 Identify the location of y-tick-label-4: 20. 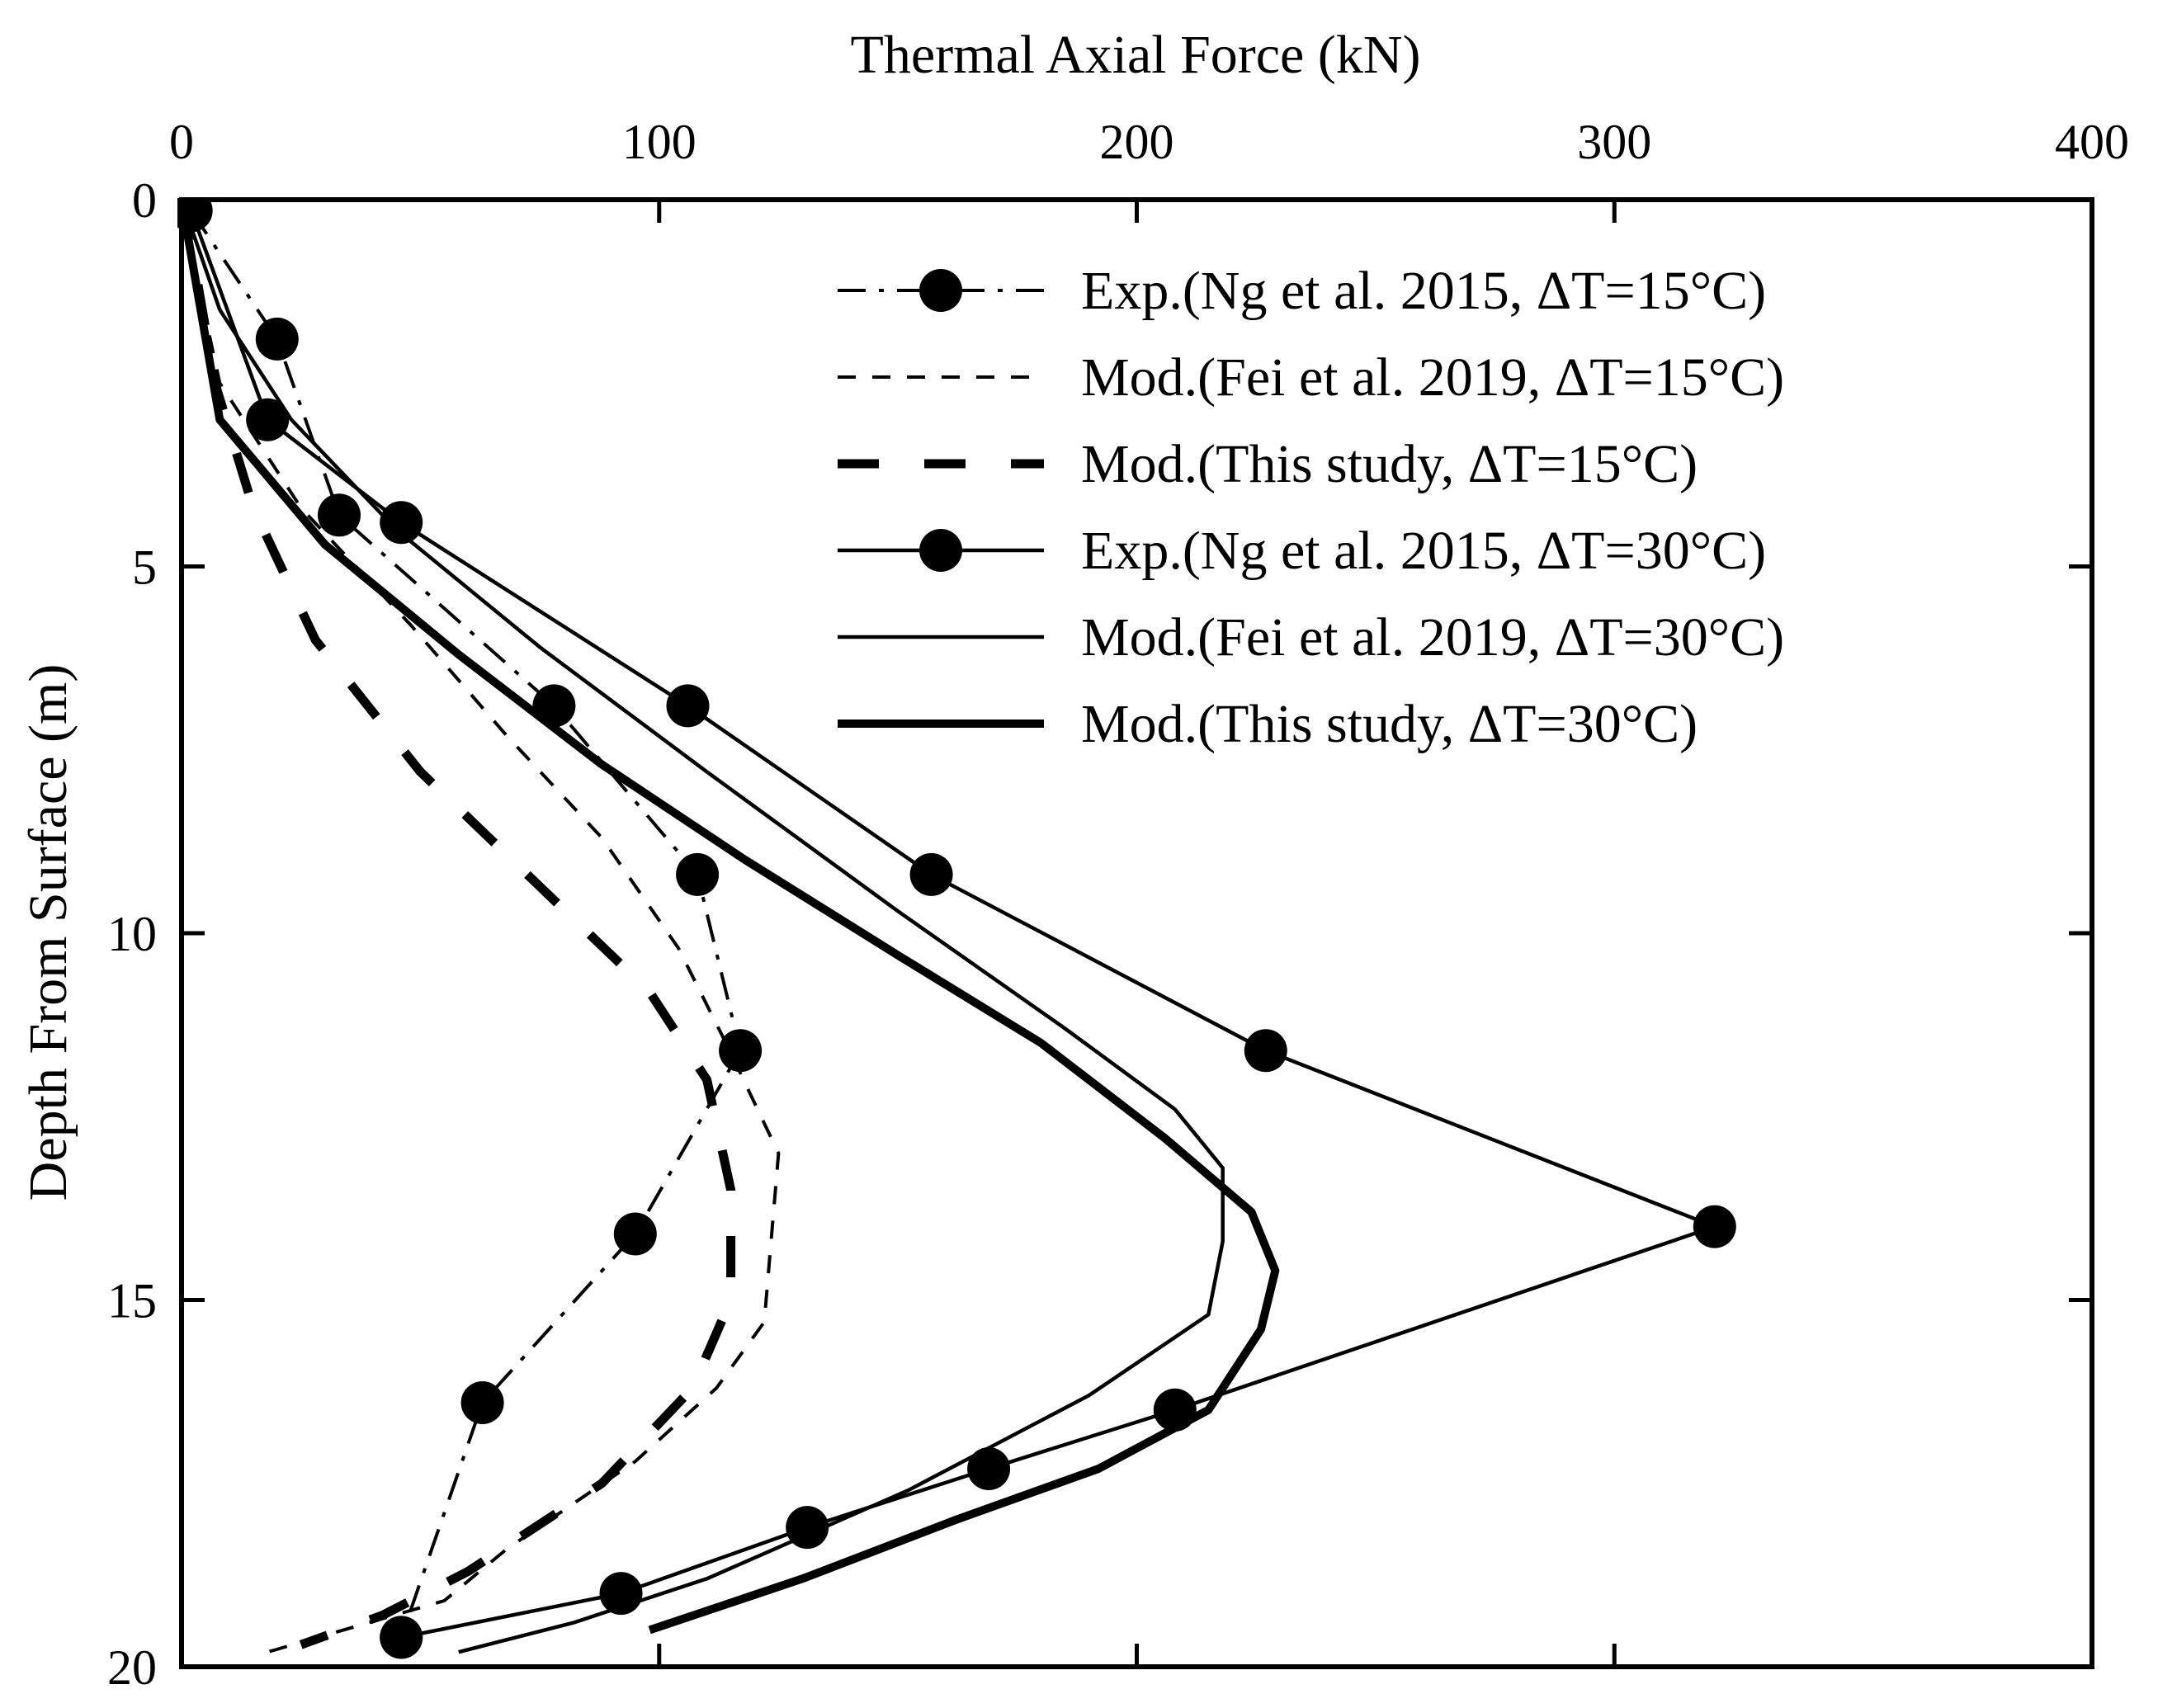
(132, 1667).